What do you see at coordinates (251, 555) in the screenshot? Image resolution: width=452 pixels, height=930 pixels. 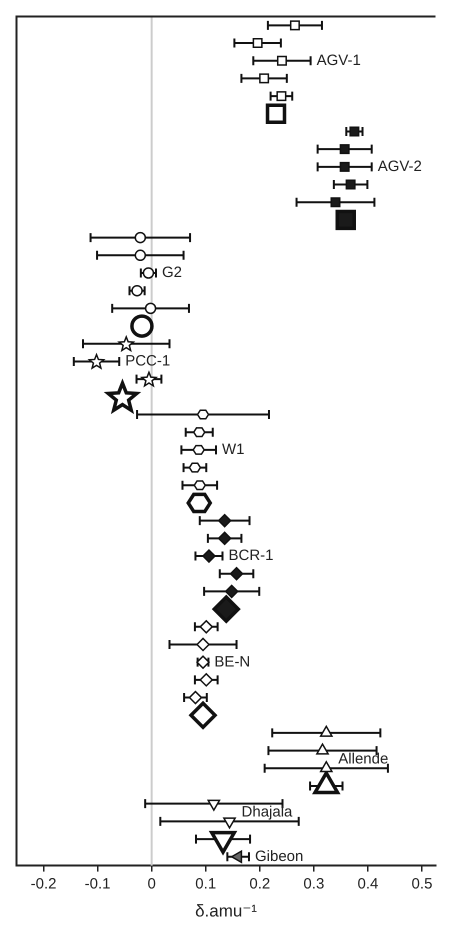 I see `series-label: BCR-1` at bounding box center [251, 555].